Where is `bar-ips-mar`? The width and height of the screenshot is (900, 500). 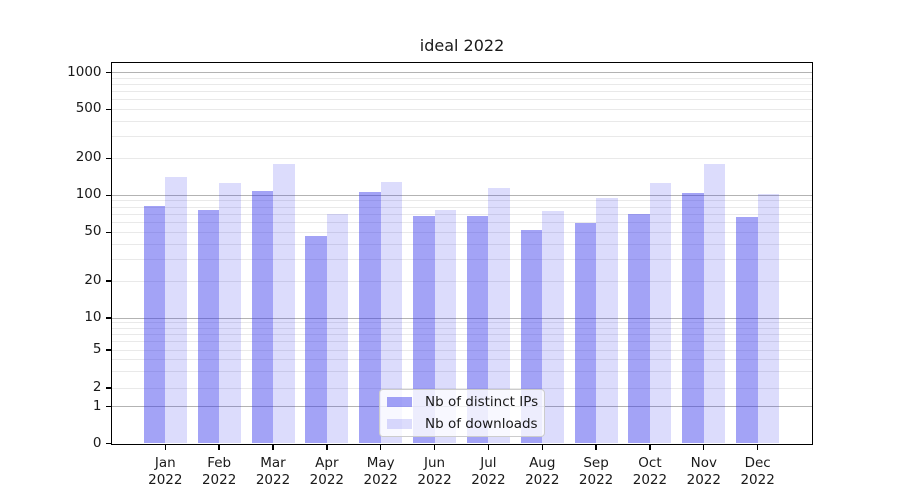 bar-ips-mar is located at coordinates (262, 317).